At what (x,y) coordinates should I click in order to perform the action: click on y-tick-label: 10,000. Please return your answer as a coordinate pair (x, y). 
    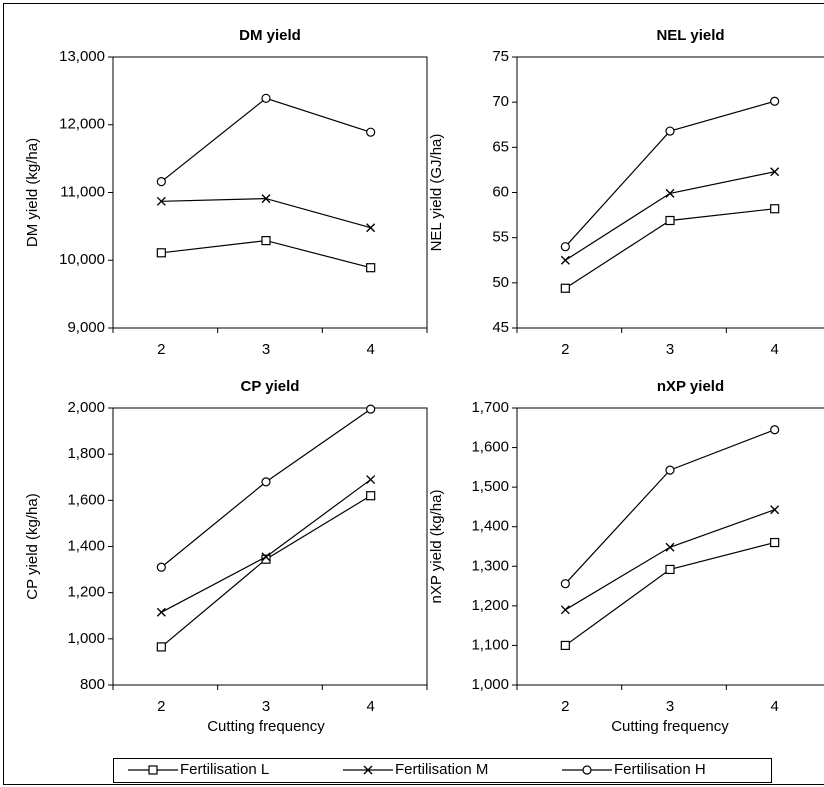
    Looking at the image, I should click on (82, 259).